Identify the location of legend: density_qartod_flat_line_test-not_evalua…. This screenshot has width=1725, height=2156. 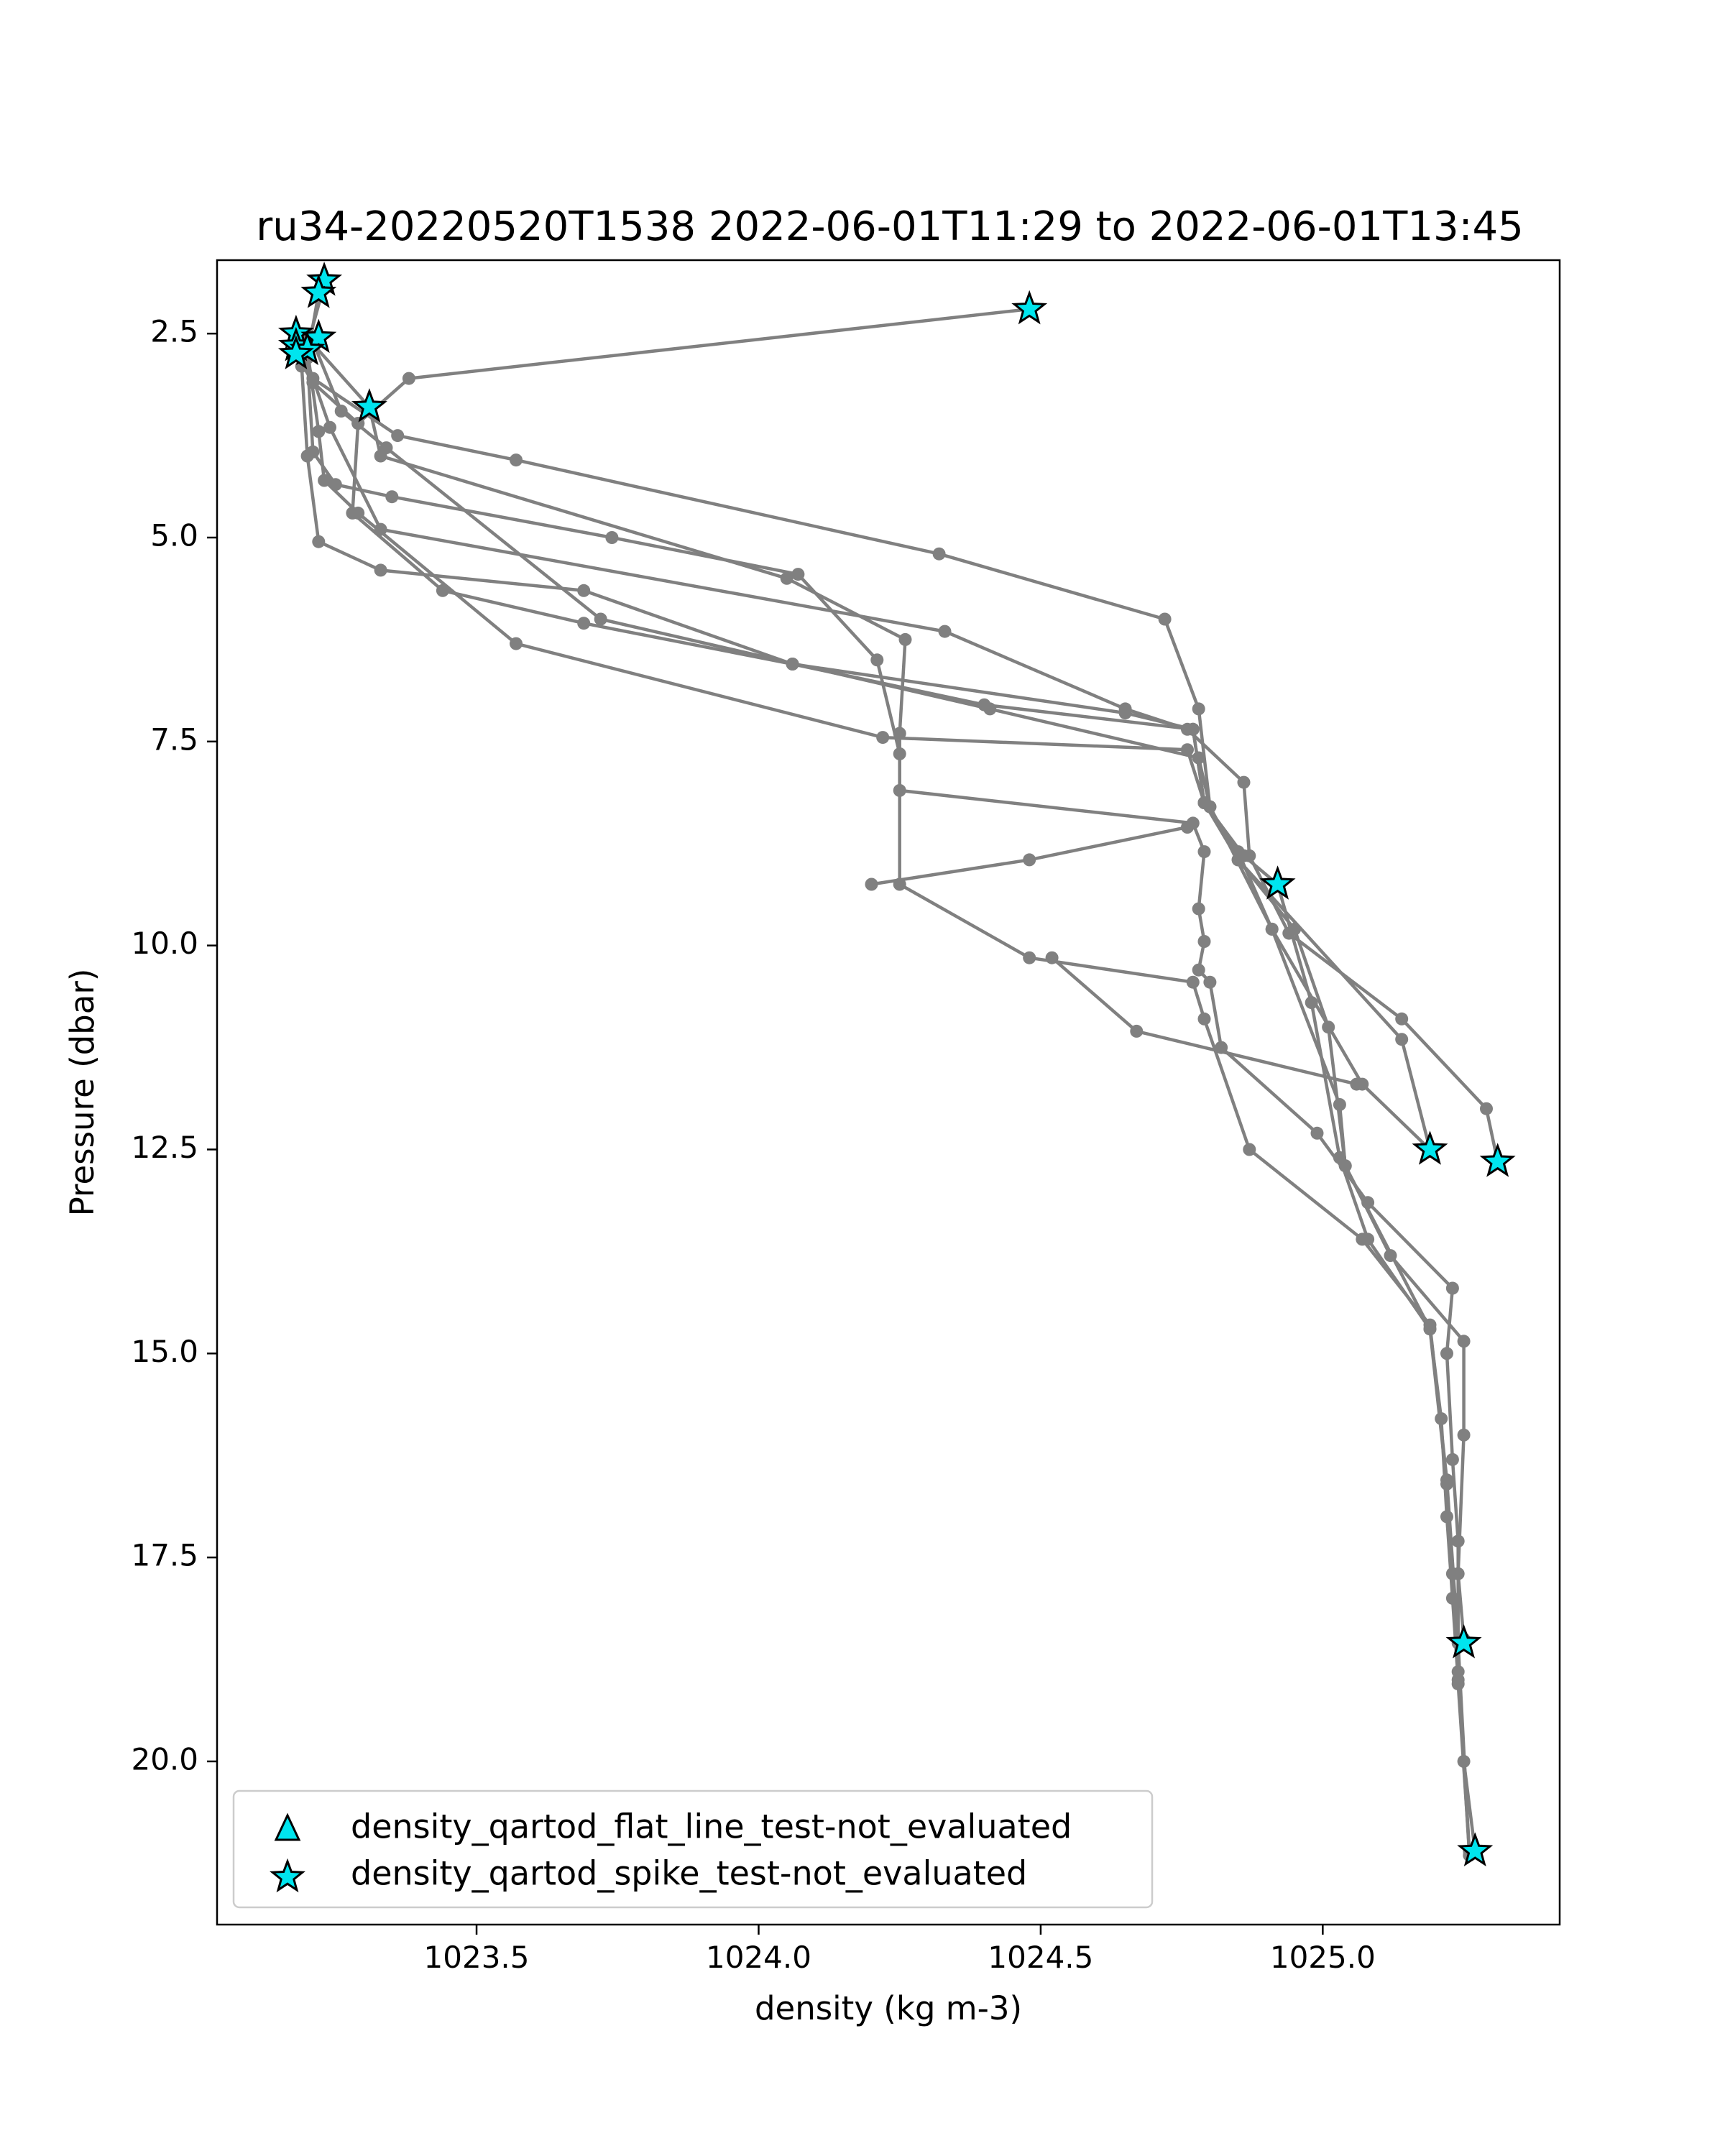
(693, 1849).